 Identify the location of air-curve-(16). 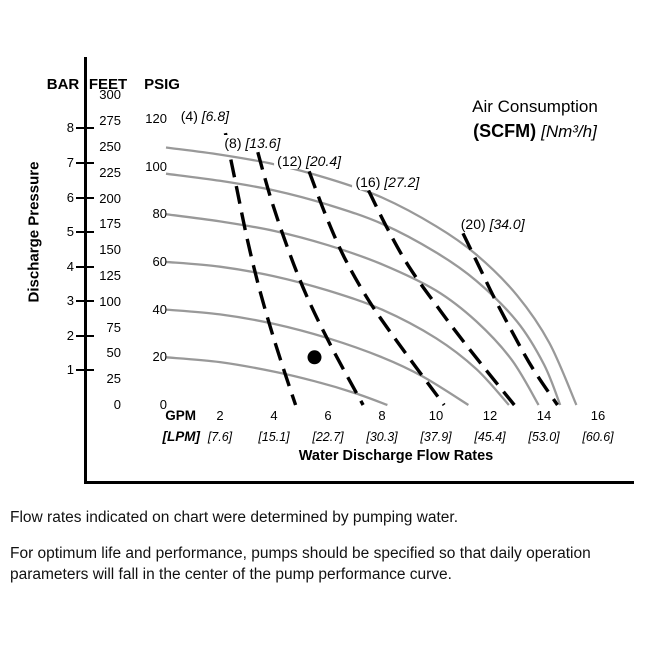
(441, 298).